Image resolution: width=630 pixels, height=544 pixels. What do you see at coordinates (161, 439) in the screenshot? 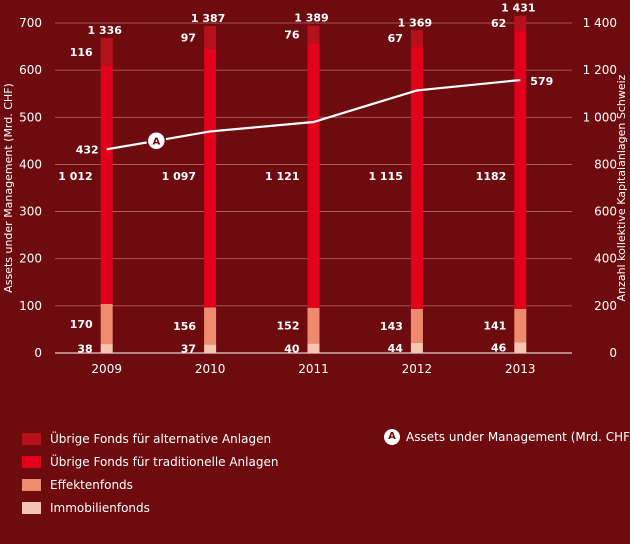
I see `legend-label-alternative: Übrige Fonds für alternative Anlagen` at bounding box center [161, 439].